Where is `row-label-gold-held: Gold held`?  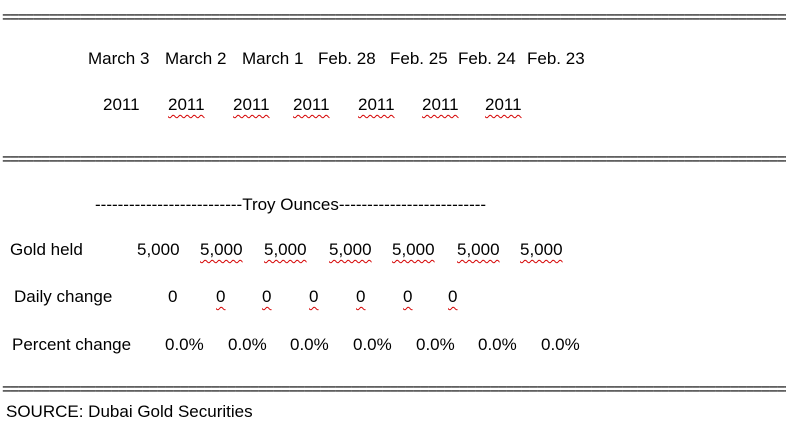 row-label-gold-held: Gold held is located at coordinates (46, 249).